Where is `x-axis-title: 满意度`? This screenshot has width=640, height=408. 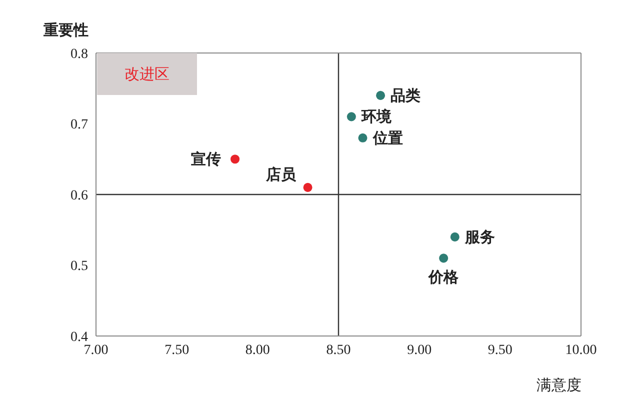
x-axis-title: 满意度 is located at coordinates (559, 385).